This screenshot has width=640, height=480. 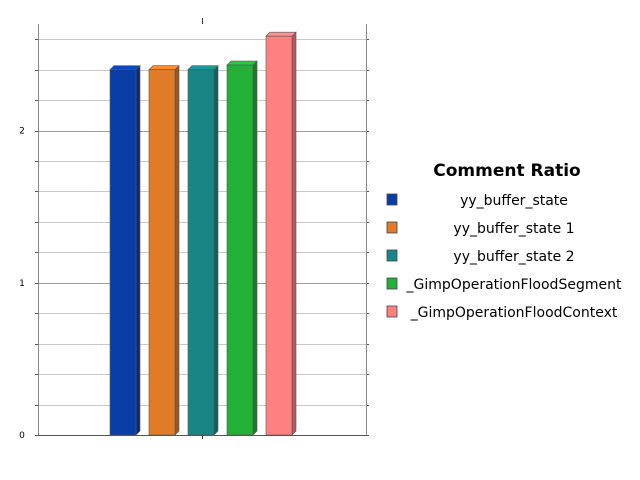 What do you see at coordinates (22, 436) in the screenshot?
I see `y-tick-label: 0` at bounding box center [22, 436].